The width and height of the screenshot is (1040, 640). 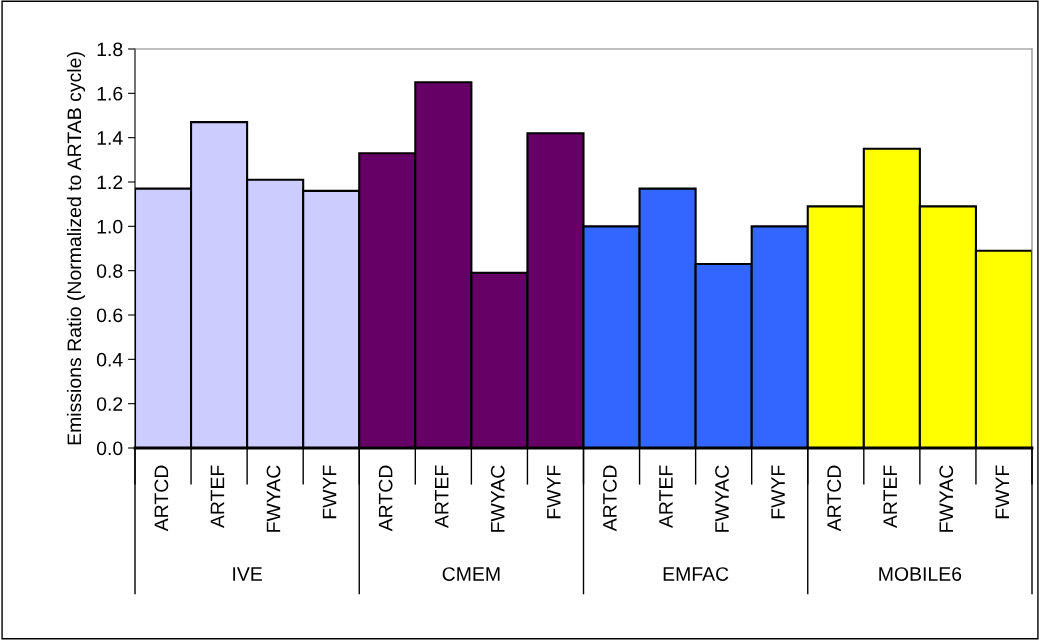 What do you see at coordinates (110, 93) in the screenshot?
I see `y-tick-label: 1.6` at bounding box center [110, 93].